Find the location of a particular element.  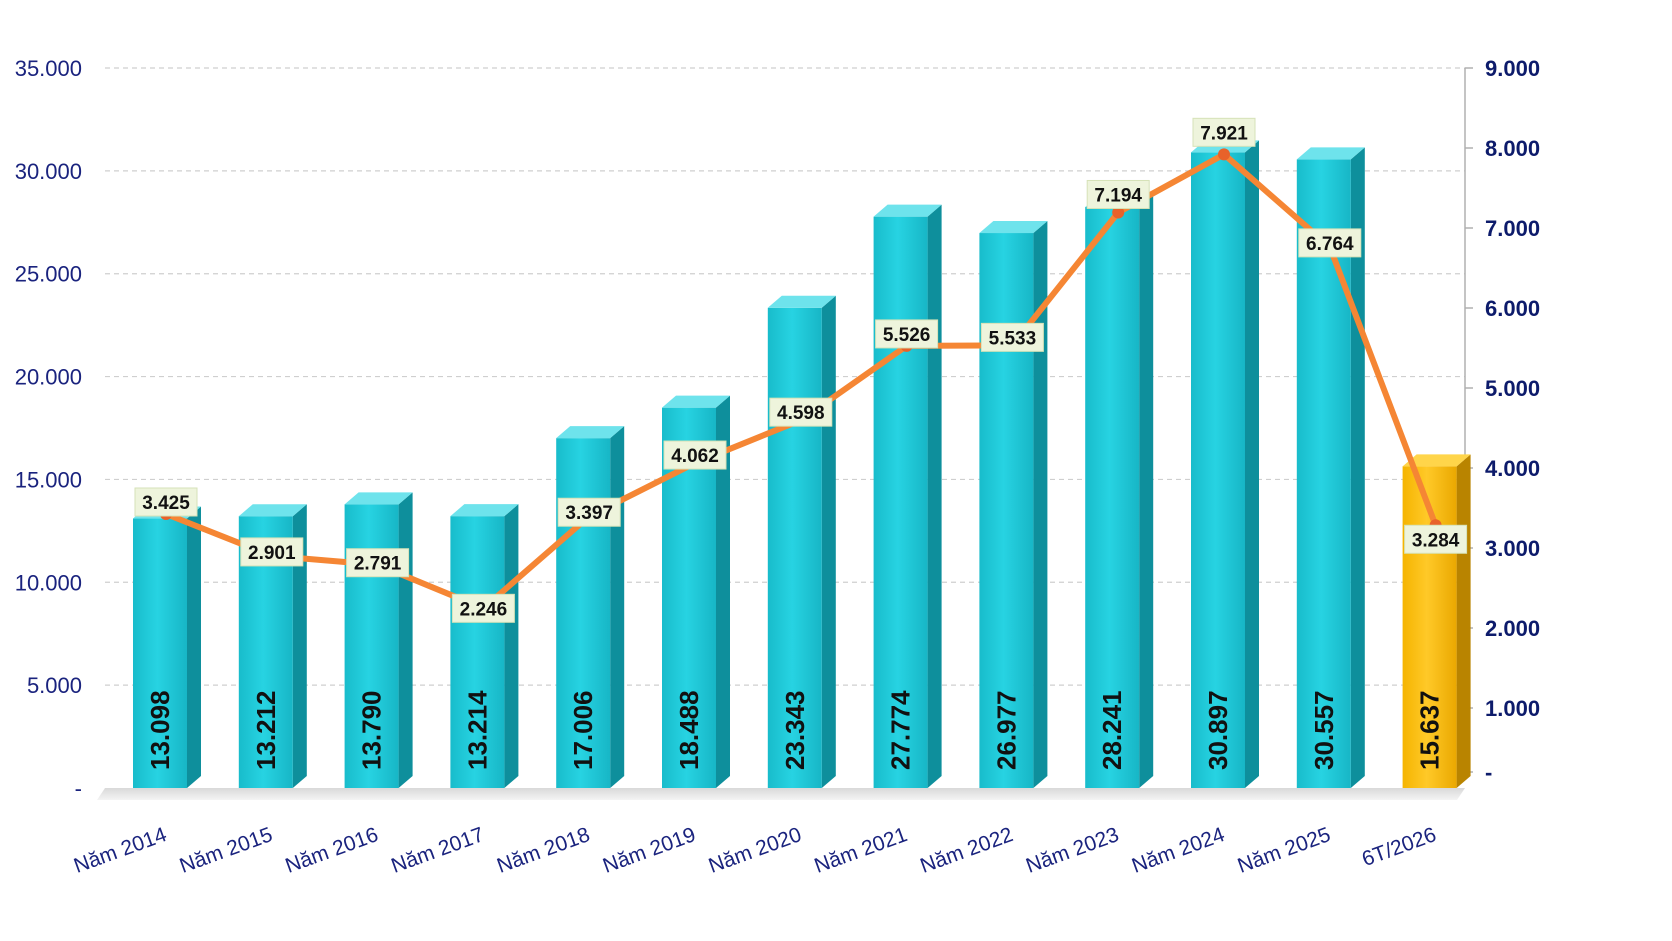

line-value-label: 4.062 is located at coordinates (695, 456).